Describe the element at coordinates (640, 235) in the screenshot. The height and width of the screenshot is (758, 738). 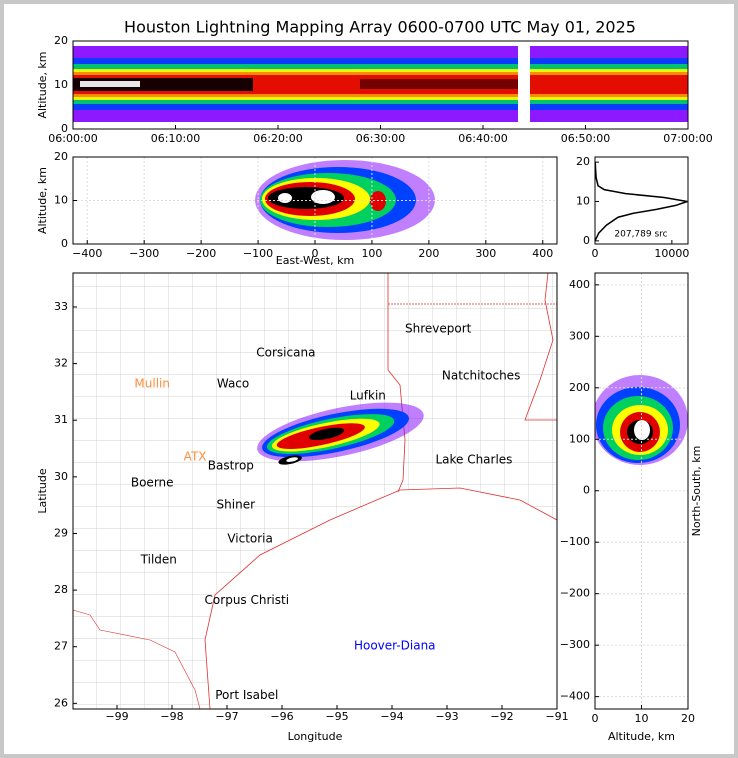
I see `source-count: 207,789 src` at that location.